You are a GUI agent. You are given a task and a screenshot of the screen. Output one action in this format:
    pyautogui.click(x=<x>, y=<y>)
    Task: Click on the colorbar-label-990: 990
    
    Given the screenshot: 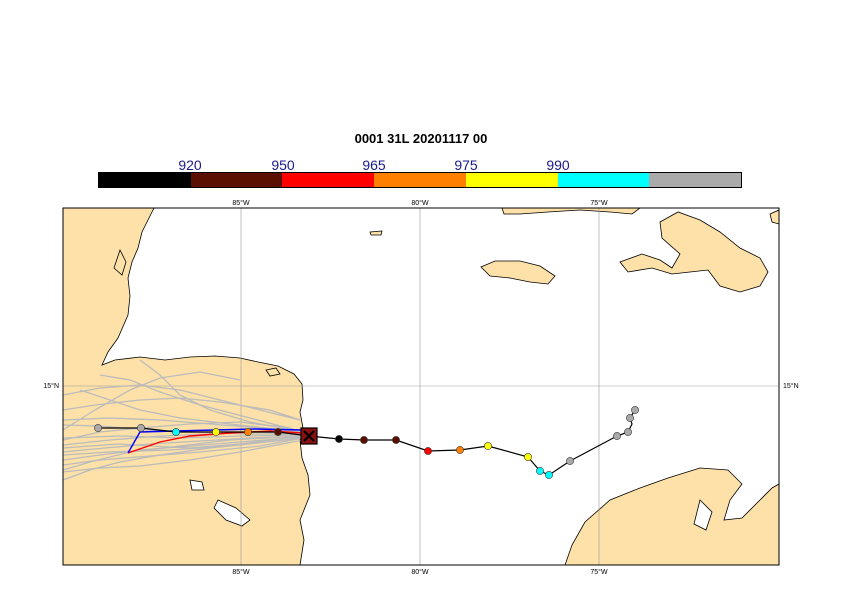 What is the action you would take?
    pyautogui.click(x=558, y=165)
    